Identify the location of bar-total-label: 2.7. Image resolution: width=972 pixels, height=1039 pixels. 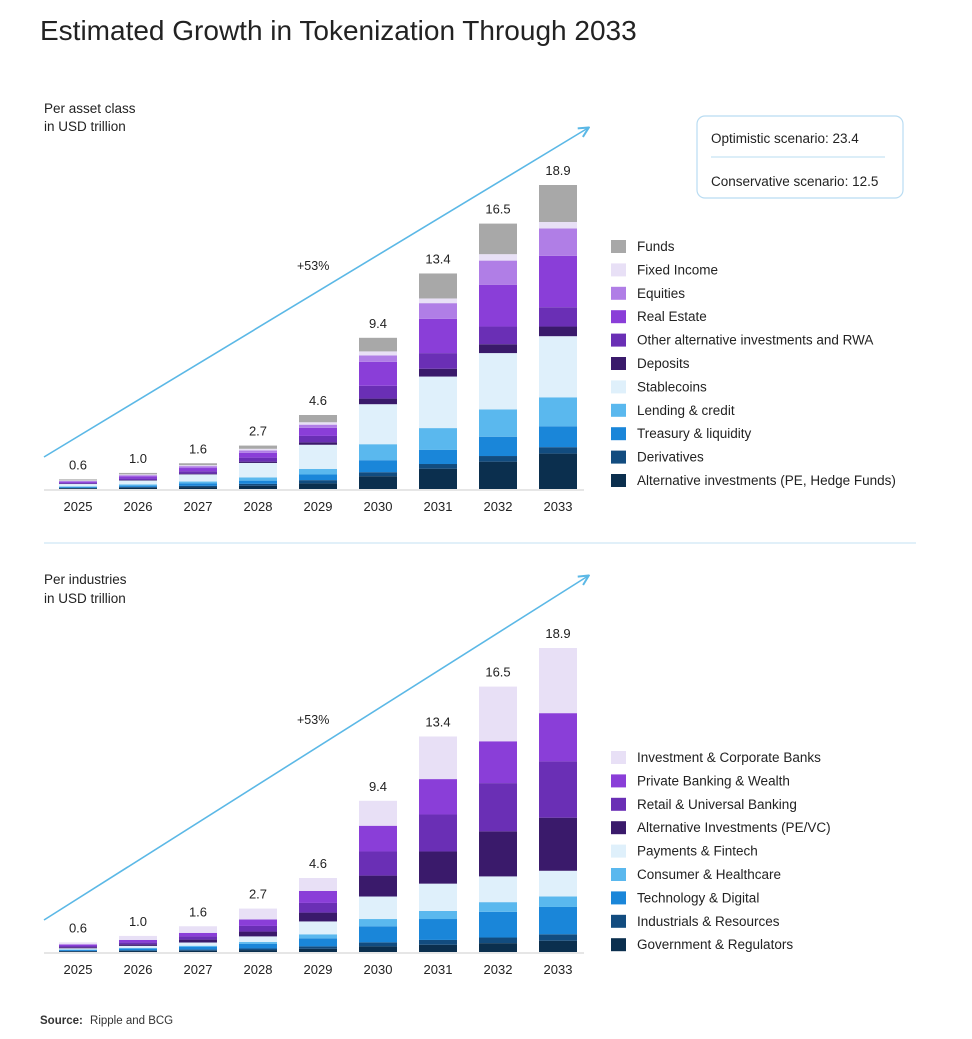
(258, 431).